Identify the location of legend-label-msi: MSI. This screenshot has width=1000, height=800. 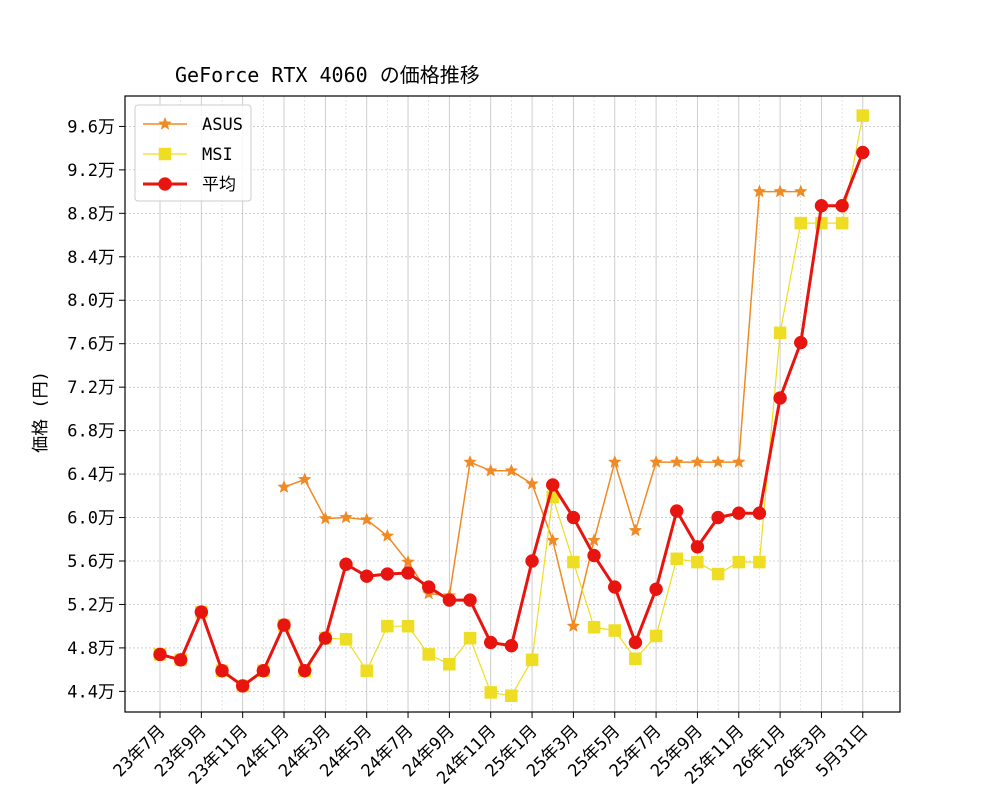
(217, 155).